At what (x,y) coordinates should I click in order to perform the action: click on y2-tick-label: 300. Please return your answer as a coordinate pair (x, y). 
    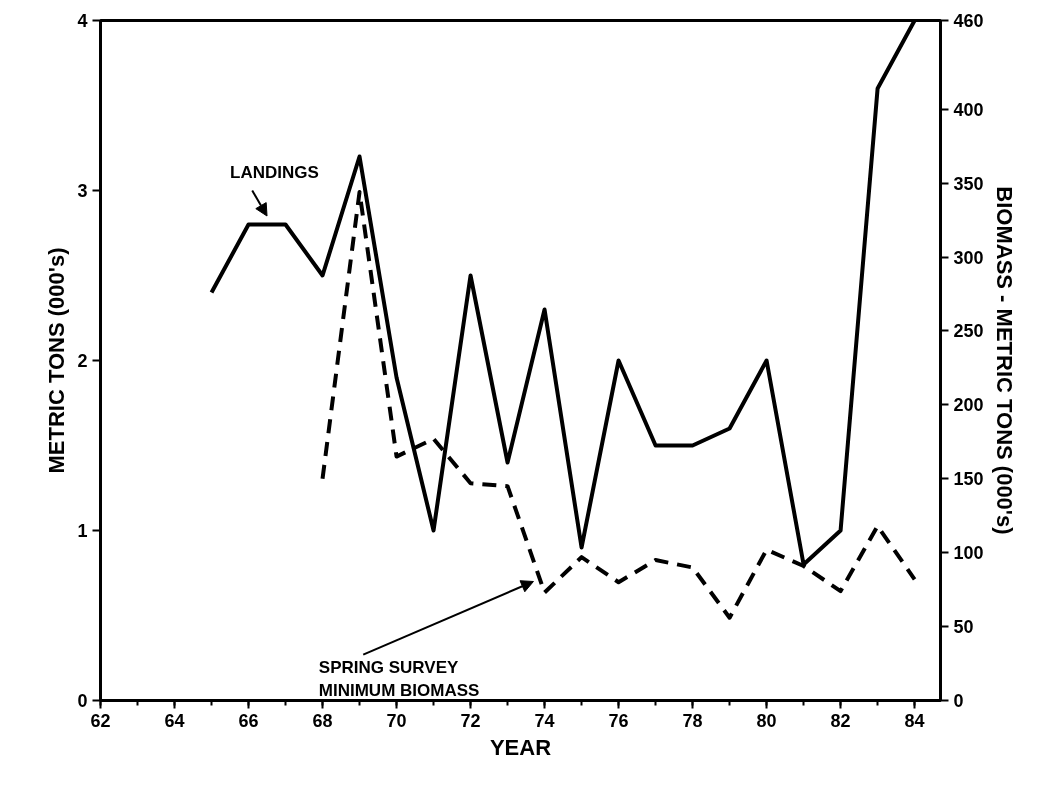
    Looking at the image, I should click on (968, 257).